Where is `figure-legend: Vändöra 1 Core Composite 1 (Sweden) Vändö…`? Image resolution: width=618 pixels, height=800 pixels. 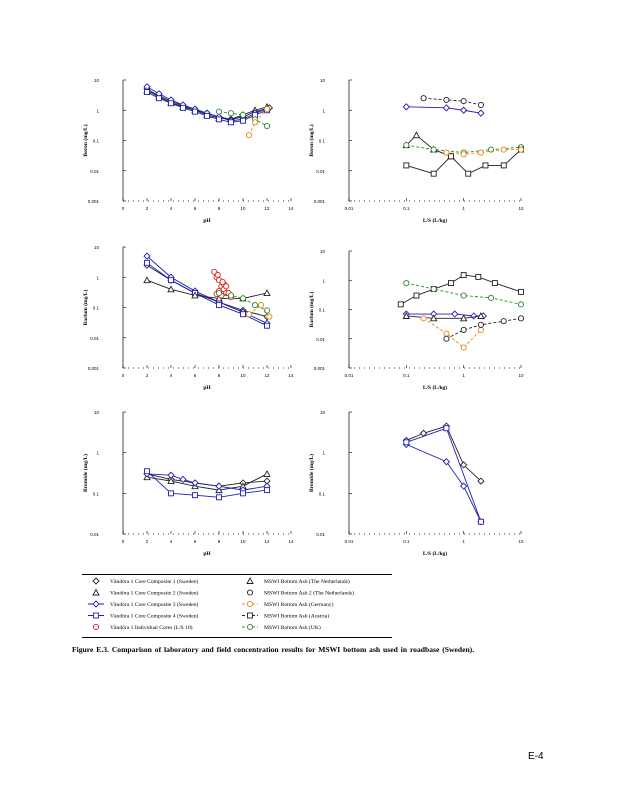 figure-legend: Vändöra 1 Core Composite 1 (Sweden) Vändö… is located at coordinates (237, 606).